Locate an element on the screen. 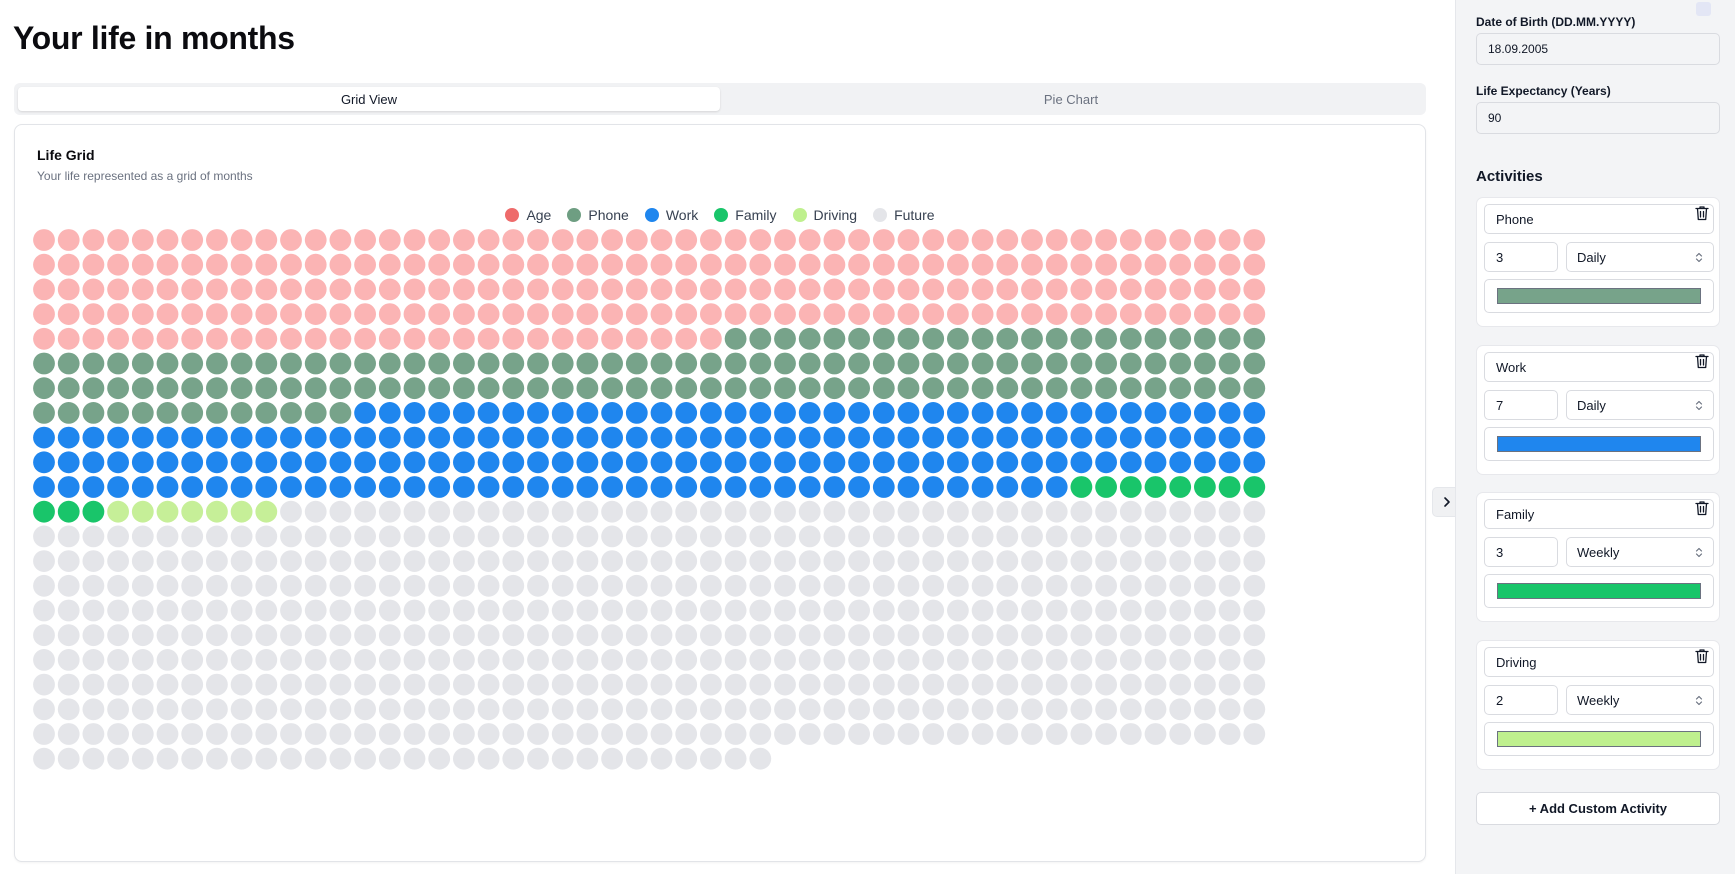 Image resolution: width=1735 pixels, height=874 pixels. life-expectancy-input: 90 is located at coordinates (1598, 118).